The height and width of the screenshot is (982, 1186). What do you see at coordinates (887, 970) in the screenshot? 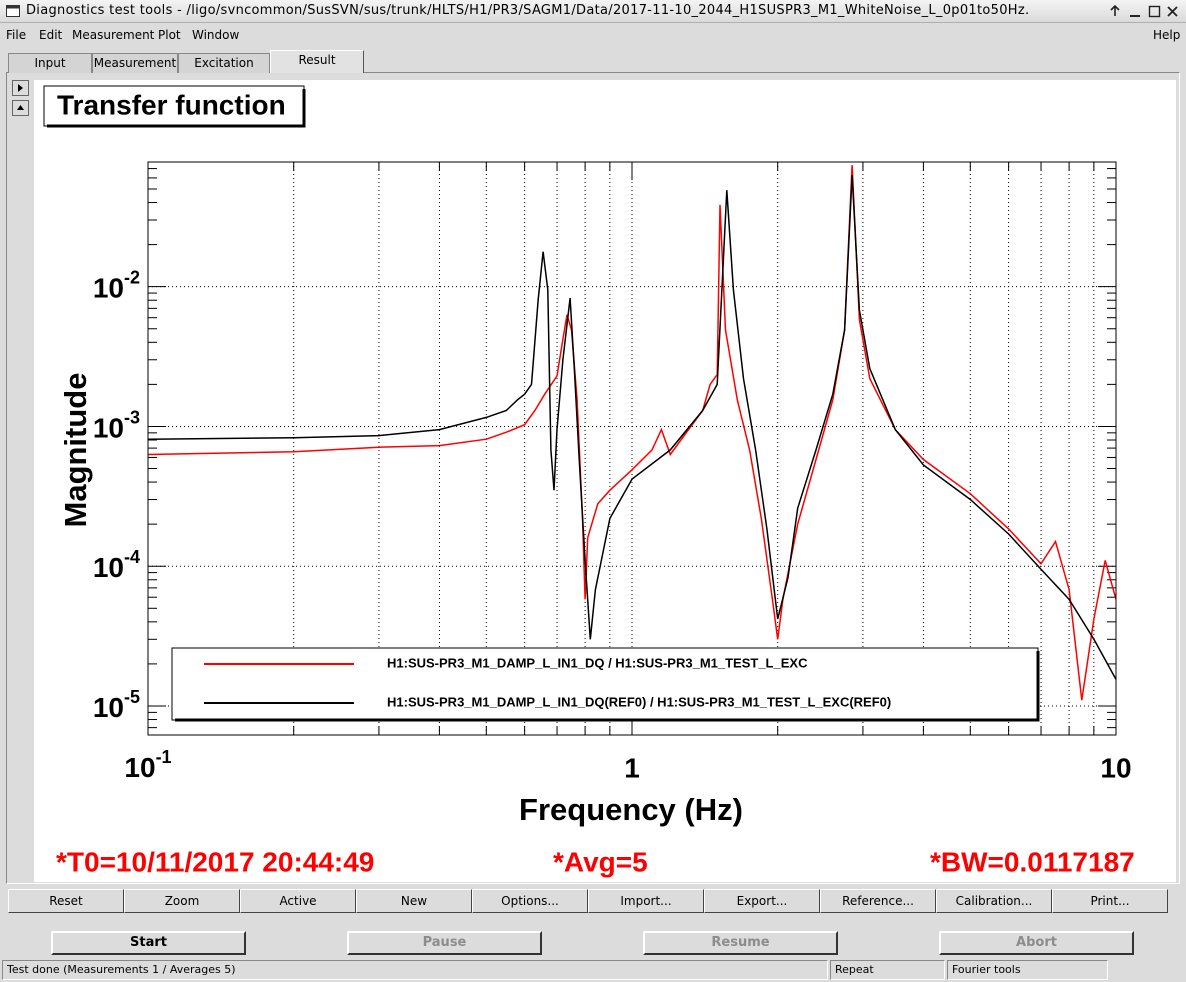
I see `status-field: Repeat` at bounding box center [887, 970].